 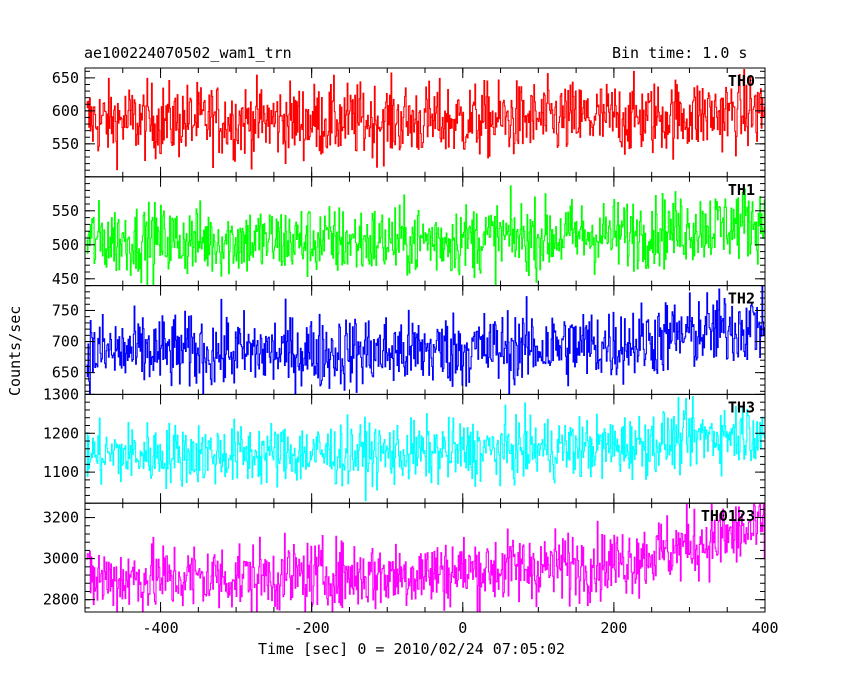 I want to click on panel-frame-th3, so click(x=425, y=448).